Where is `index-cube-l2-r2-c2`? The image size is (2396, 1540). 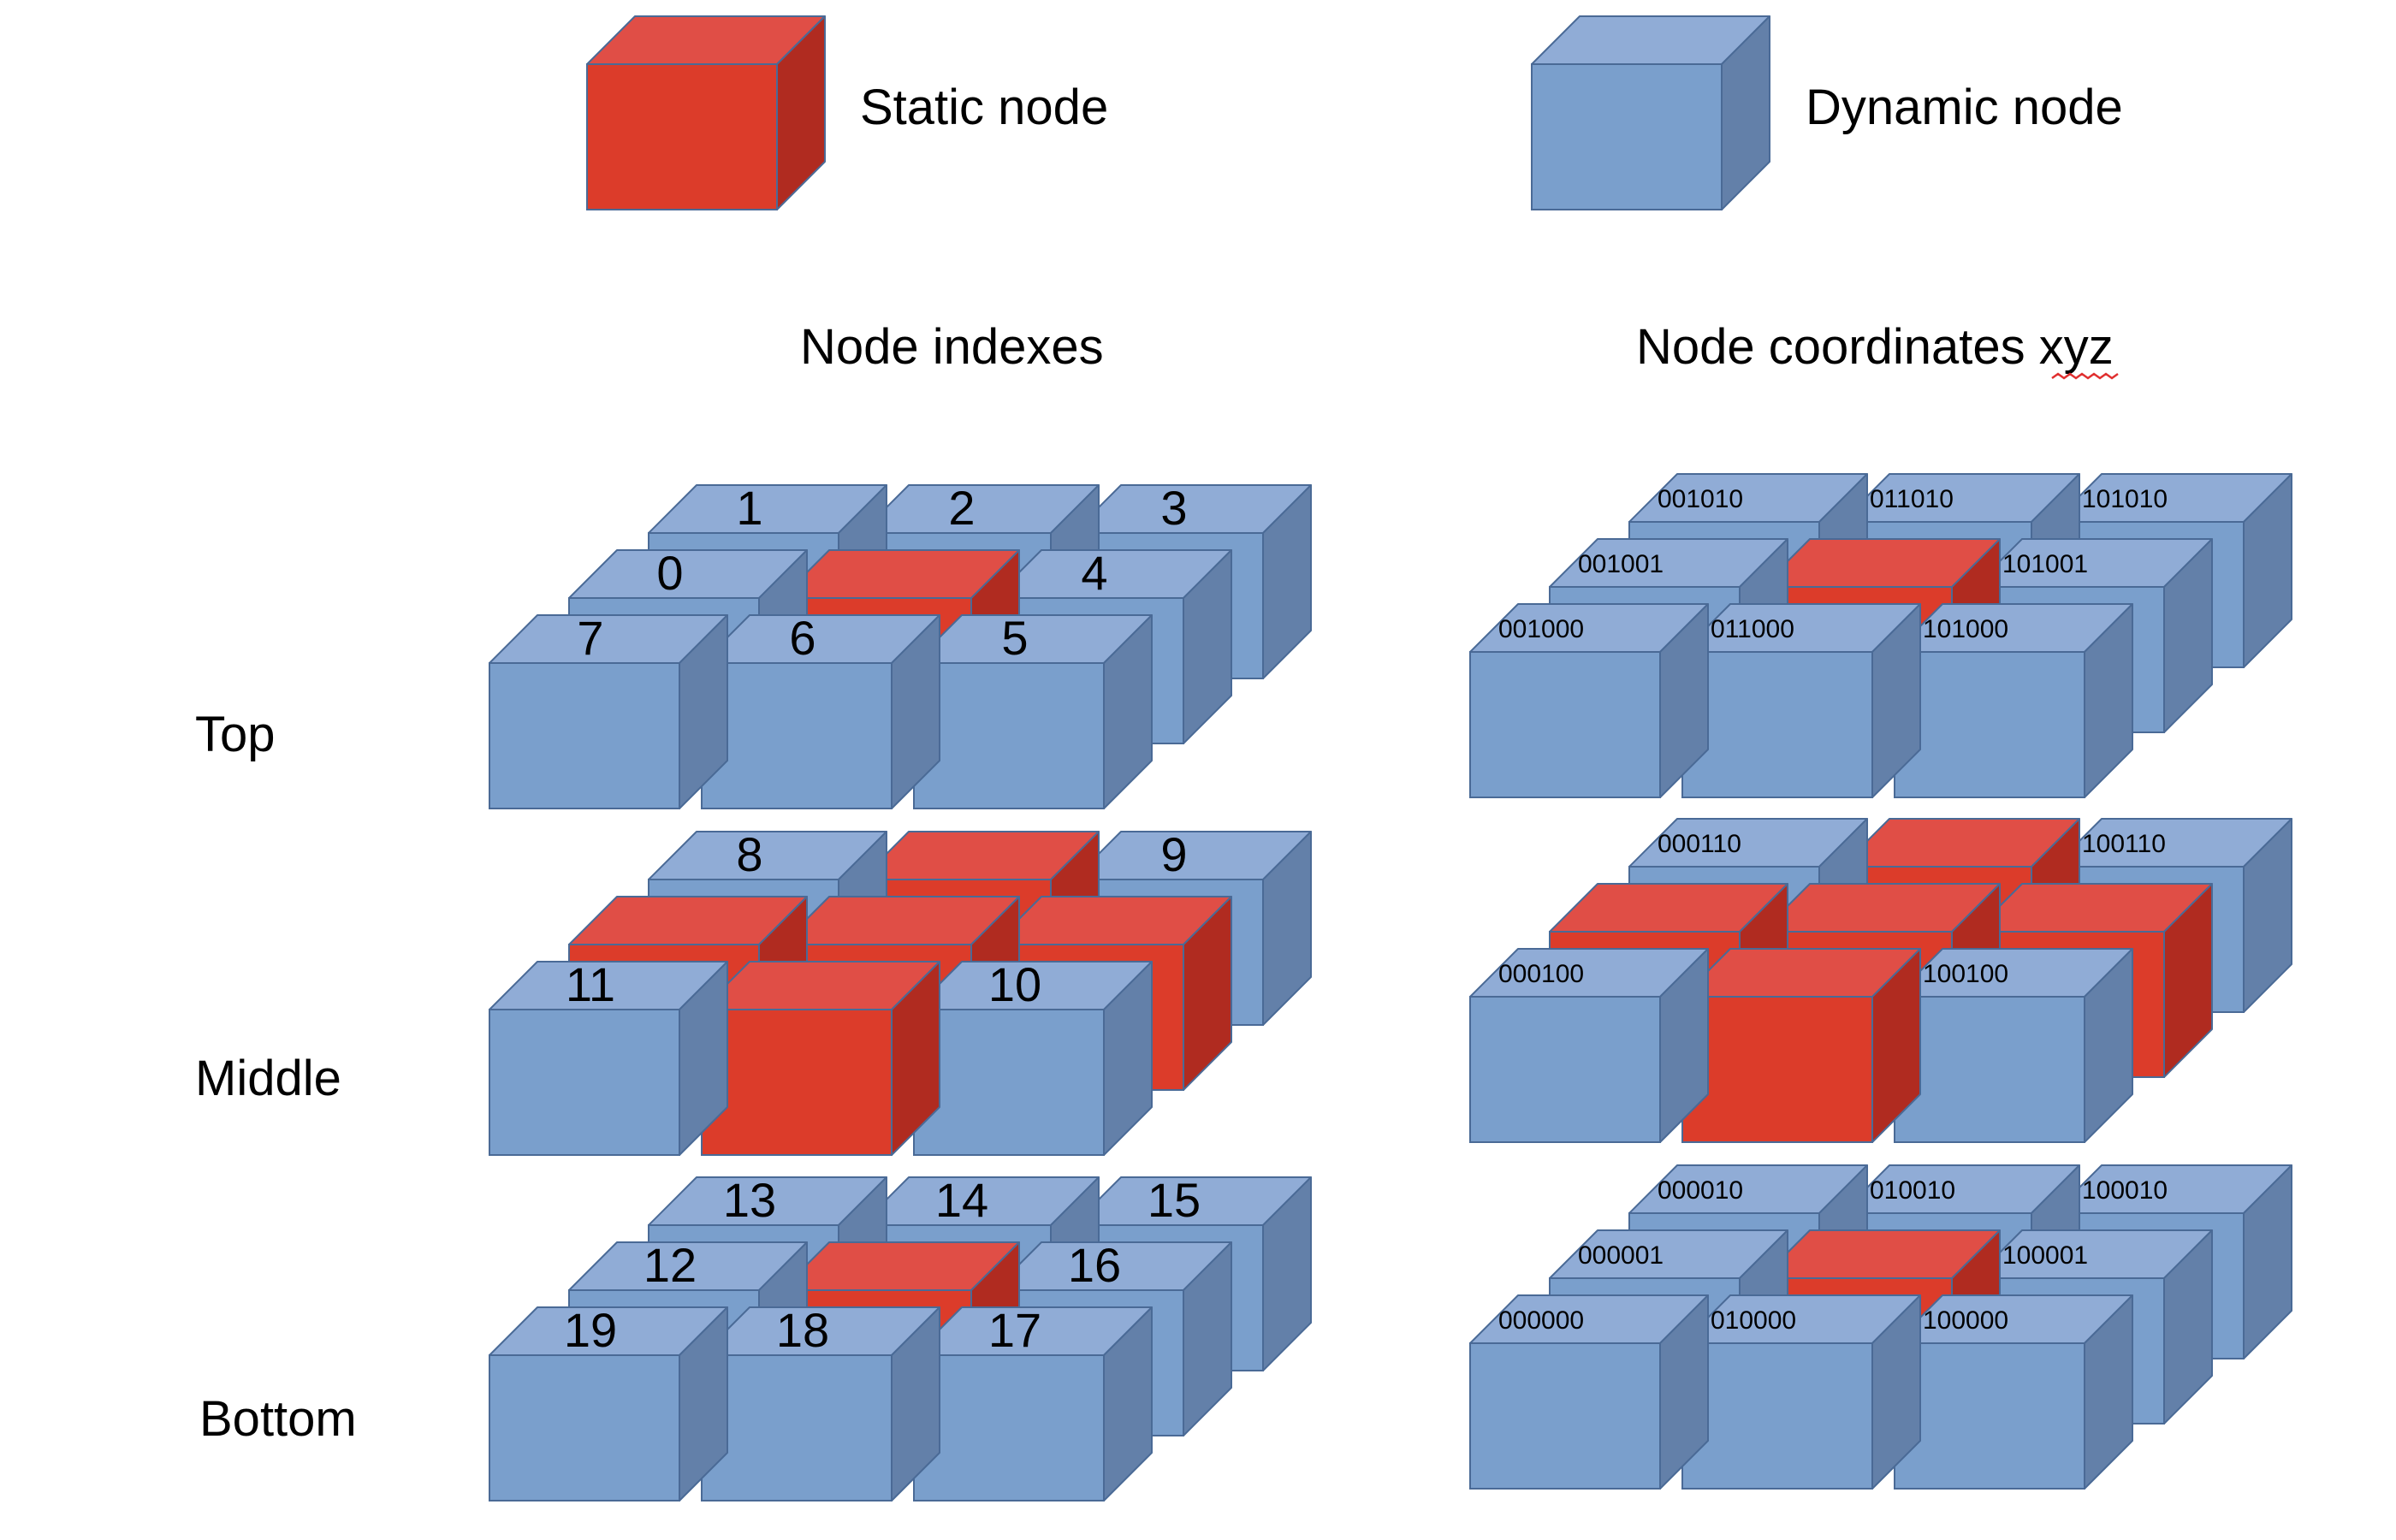
index-cube-l2-r2-c2 is located at coordinates (1033, 1404).